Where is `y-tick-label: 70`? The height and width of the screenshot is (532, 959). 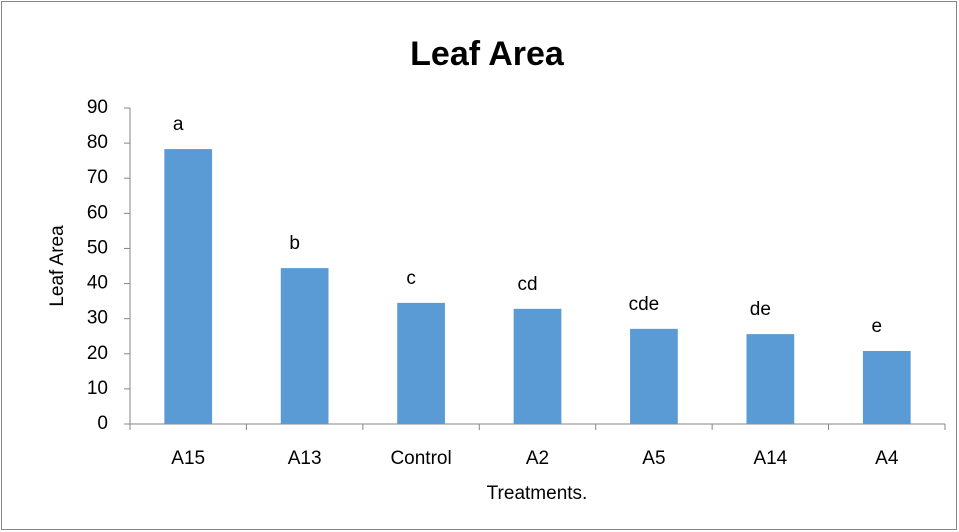 y-tick-label: 70 is located at coordinates (97, 177).